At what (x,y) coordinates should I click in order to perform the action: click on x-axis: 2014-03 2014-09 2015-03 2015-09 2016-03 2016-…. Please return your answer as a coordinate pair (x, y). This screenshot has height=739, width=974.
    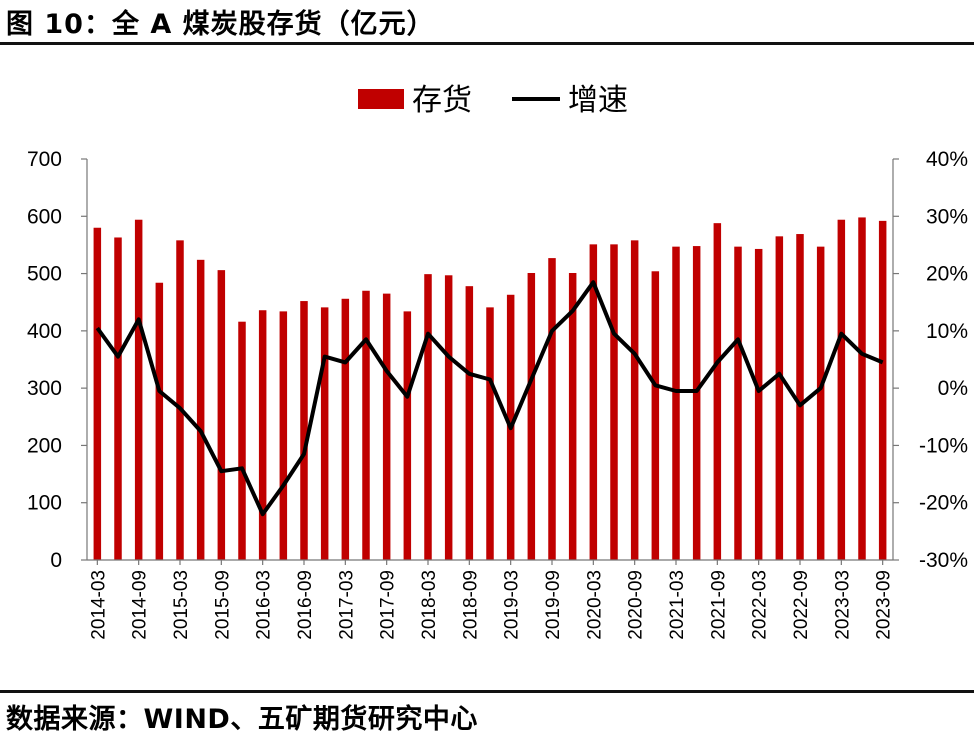
    Looking at the image, I should click on (491, 599).